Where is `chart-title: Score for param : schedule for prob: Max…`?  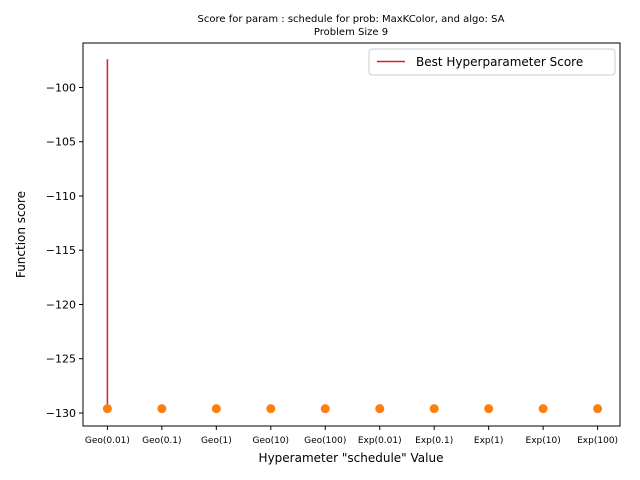
chart-title: Score for param : schedule for prob: Max… is located at coordinates (351, 19).